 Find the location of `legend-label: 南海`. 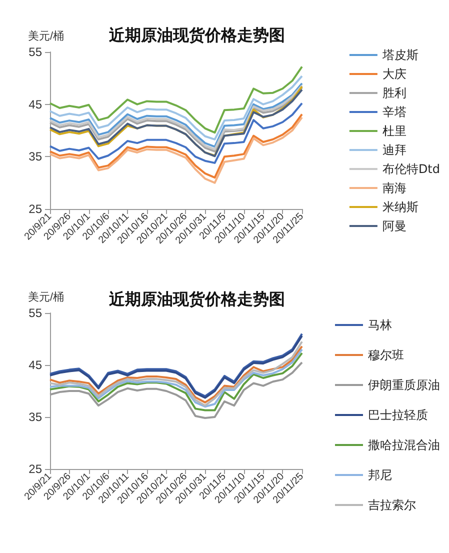

legend-label: 南海 is located at coordinates (394, 188).